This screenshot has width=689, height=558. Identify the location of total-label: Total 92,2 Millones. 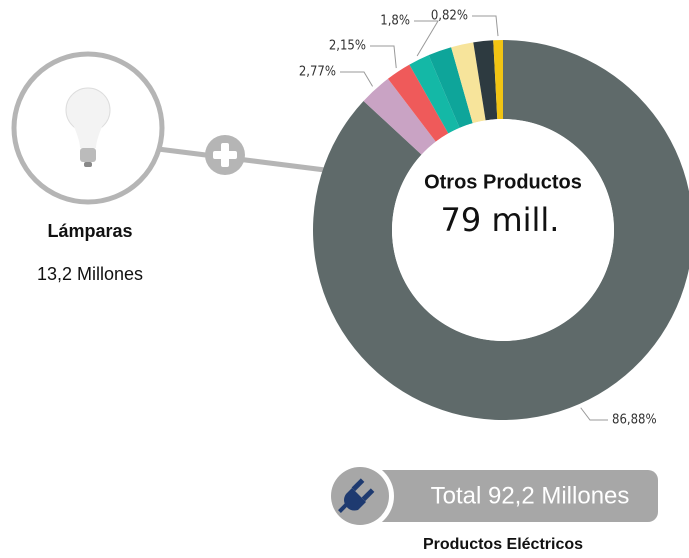
(530, 495).